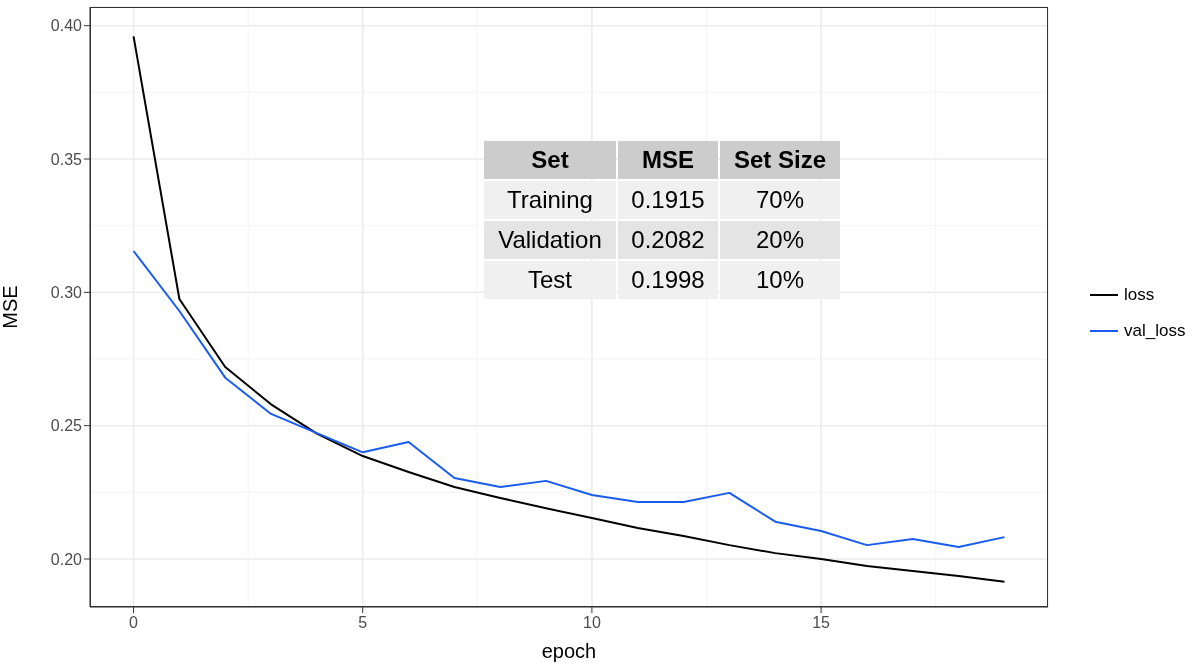  I want to click on x-axis-title: epoch, so click(569, 651).